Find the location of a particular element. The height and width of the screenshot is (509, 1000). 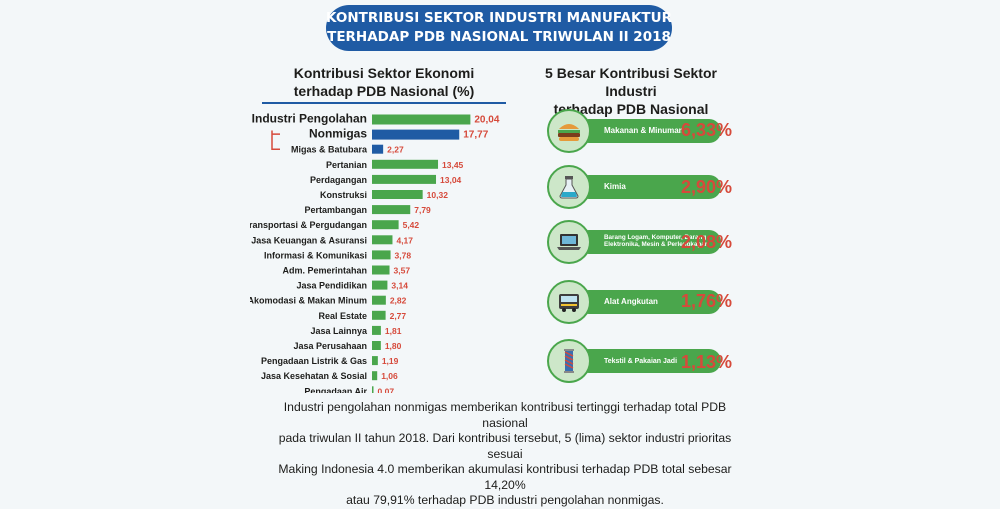

banner-line-1: KONTRIBUSI SEKTOR INDUSTRI MANUFAKTUR is located at coordinates (499, 18).